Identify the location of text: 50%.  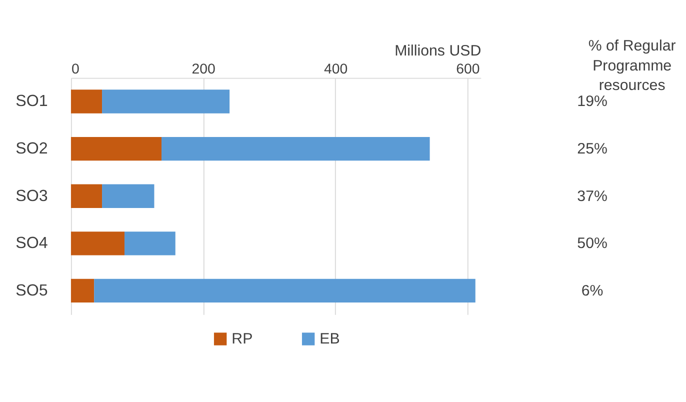
(592, 243).